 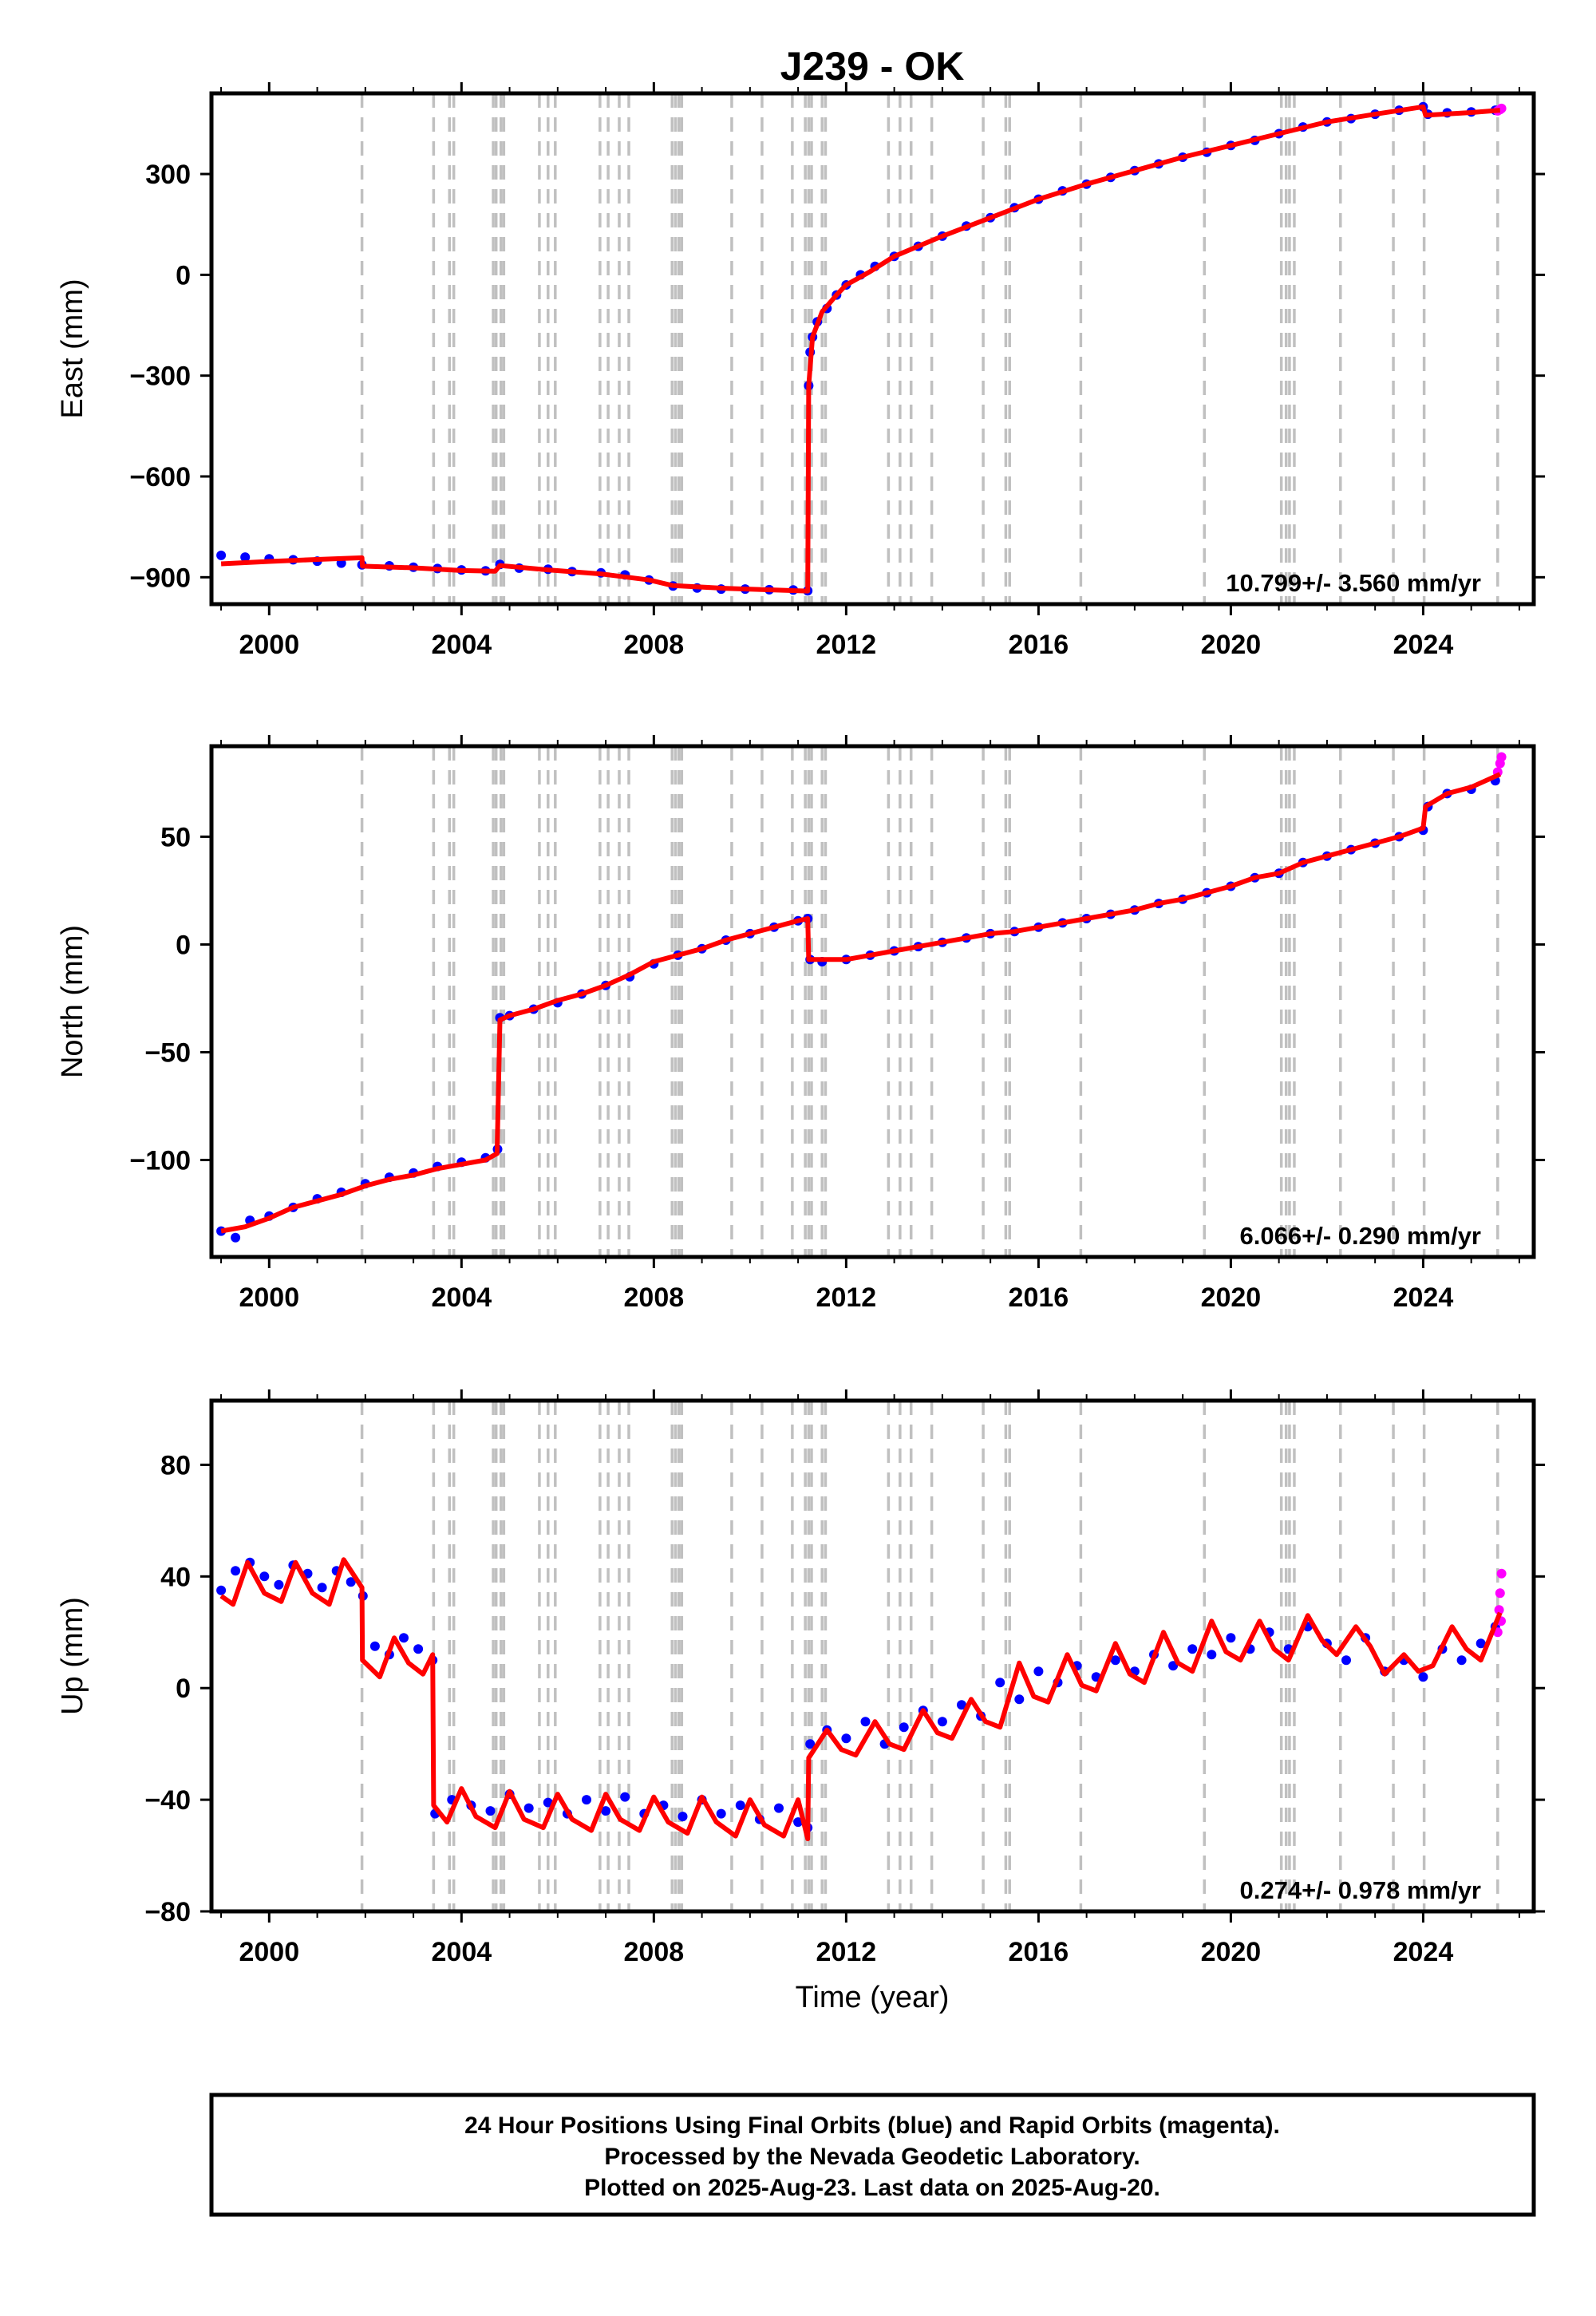 I want to click on footer-box, so click(x=873, y=2155).